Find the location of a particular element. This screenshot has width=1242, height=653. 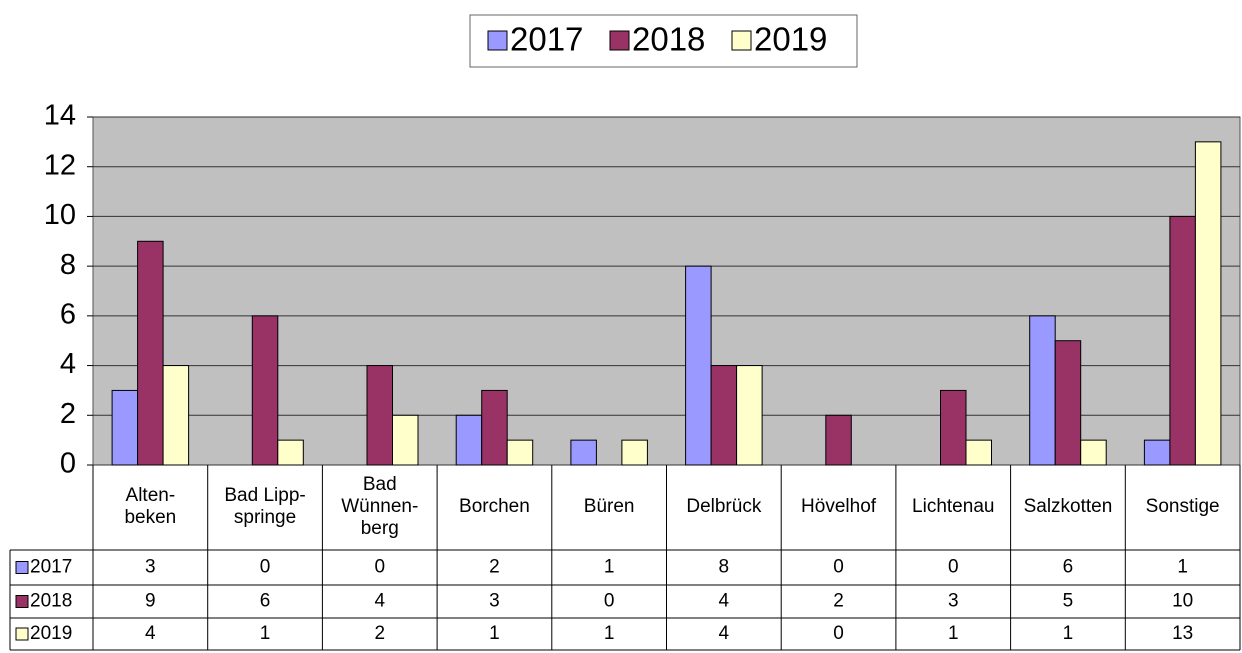

x-tick-label: Bad Lipp- is located at coordinates (264, 495).